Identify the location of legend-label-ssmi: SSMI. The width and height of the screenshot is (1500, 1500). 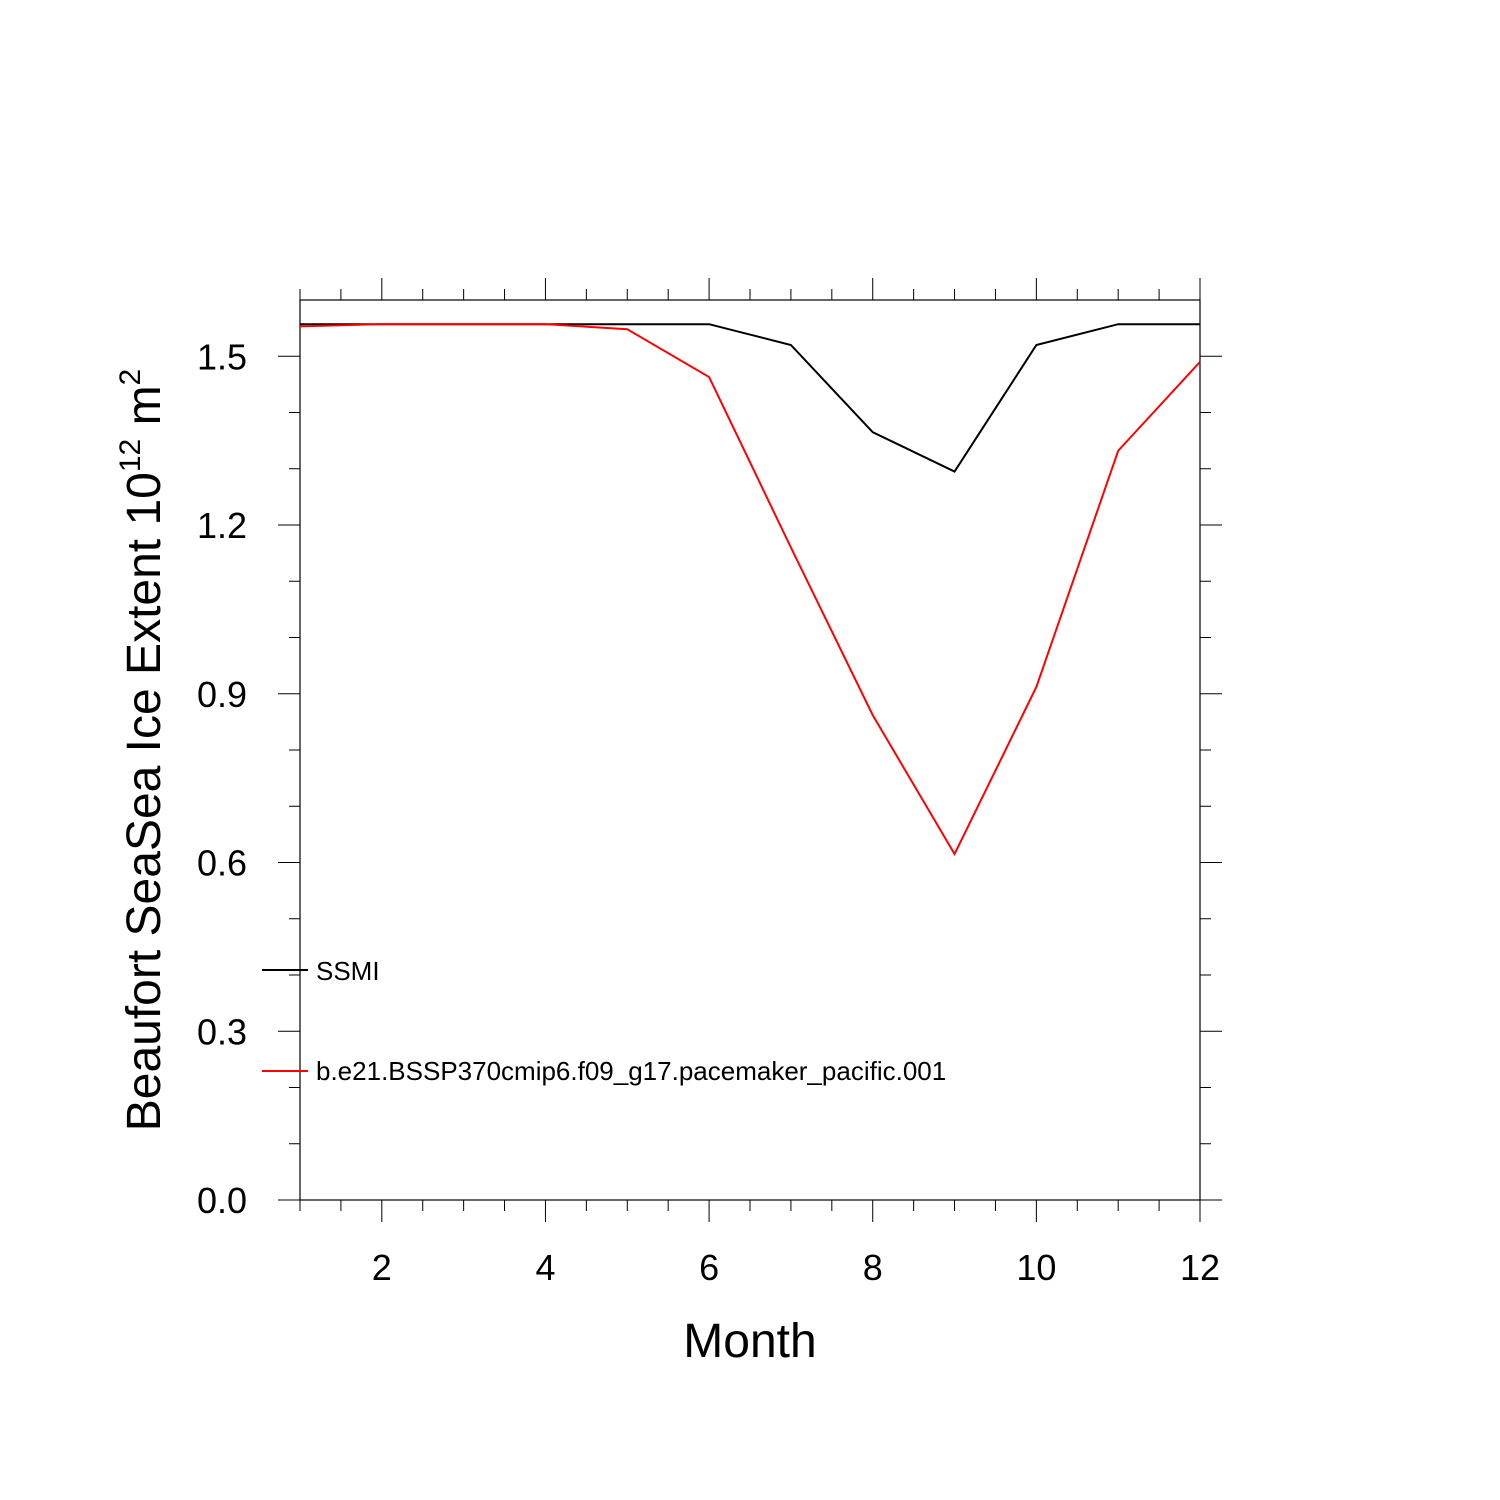
(348, 971).